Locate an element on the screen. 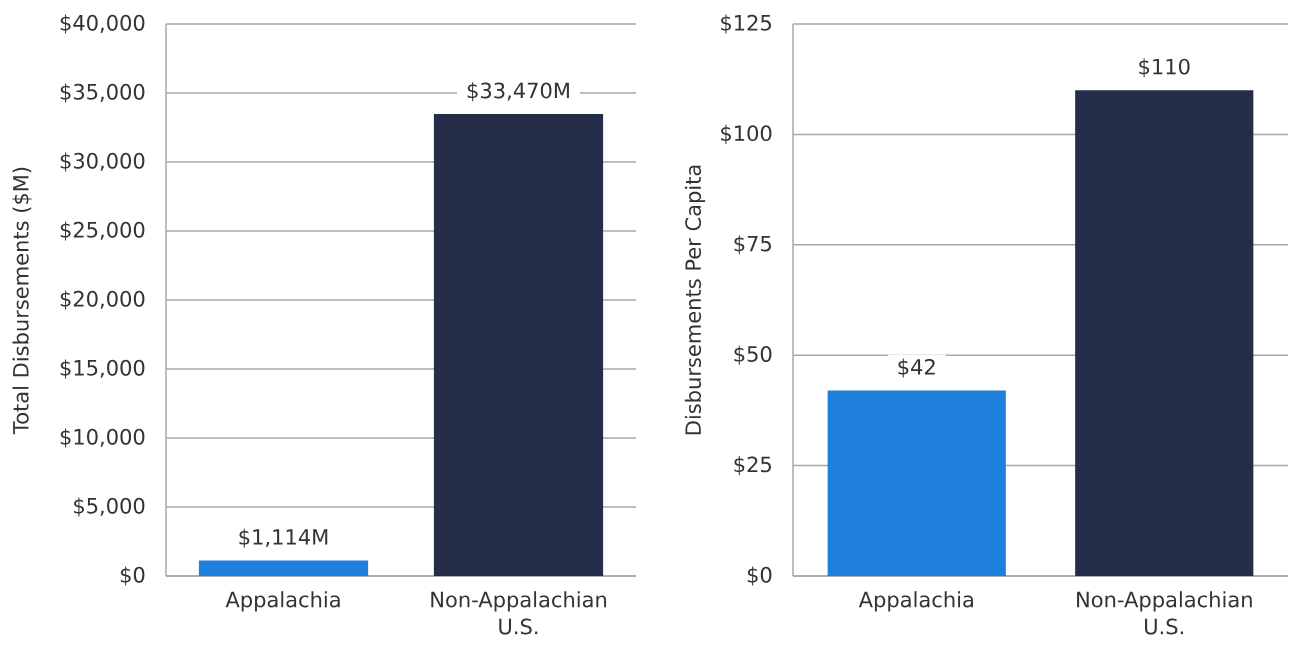  y-tick-label: $100 is located at coordinates (746, 134).